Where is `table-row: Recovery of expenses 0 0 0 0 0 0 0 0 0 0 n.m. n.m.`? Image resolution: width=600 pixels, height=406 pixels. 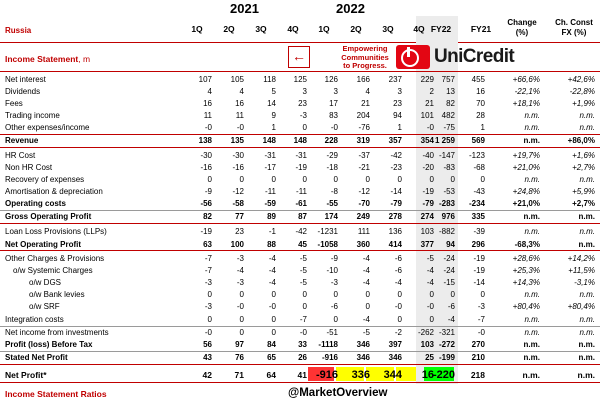 table-row: Recovery of expenses 0 0 0 0 0 0 0 0 0 0 n.m. n.m. is located at coordinates (300, 180).